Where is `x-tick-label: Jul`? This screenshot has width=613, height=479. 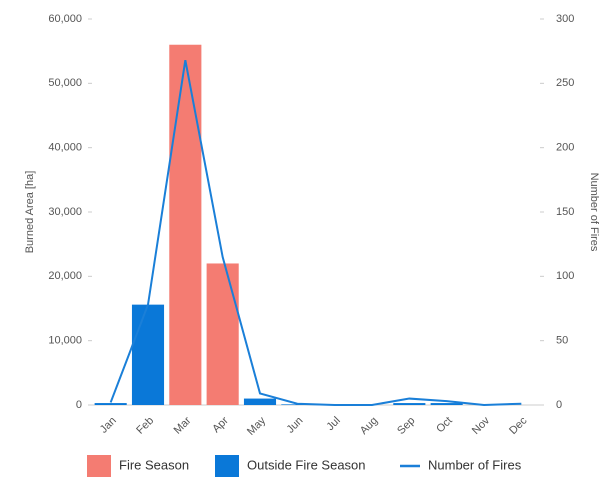 x-tick-label: Jul is located at coordinates (333, 424).